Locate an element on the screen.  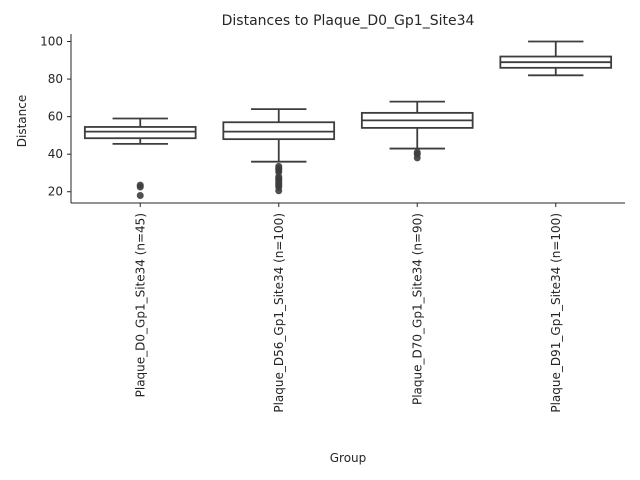
y-tick-label: 60 is located at coordinates (55, 117).